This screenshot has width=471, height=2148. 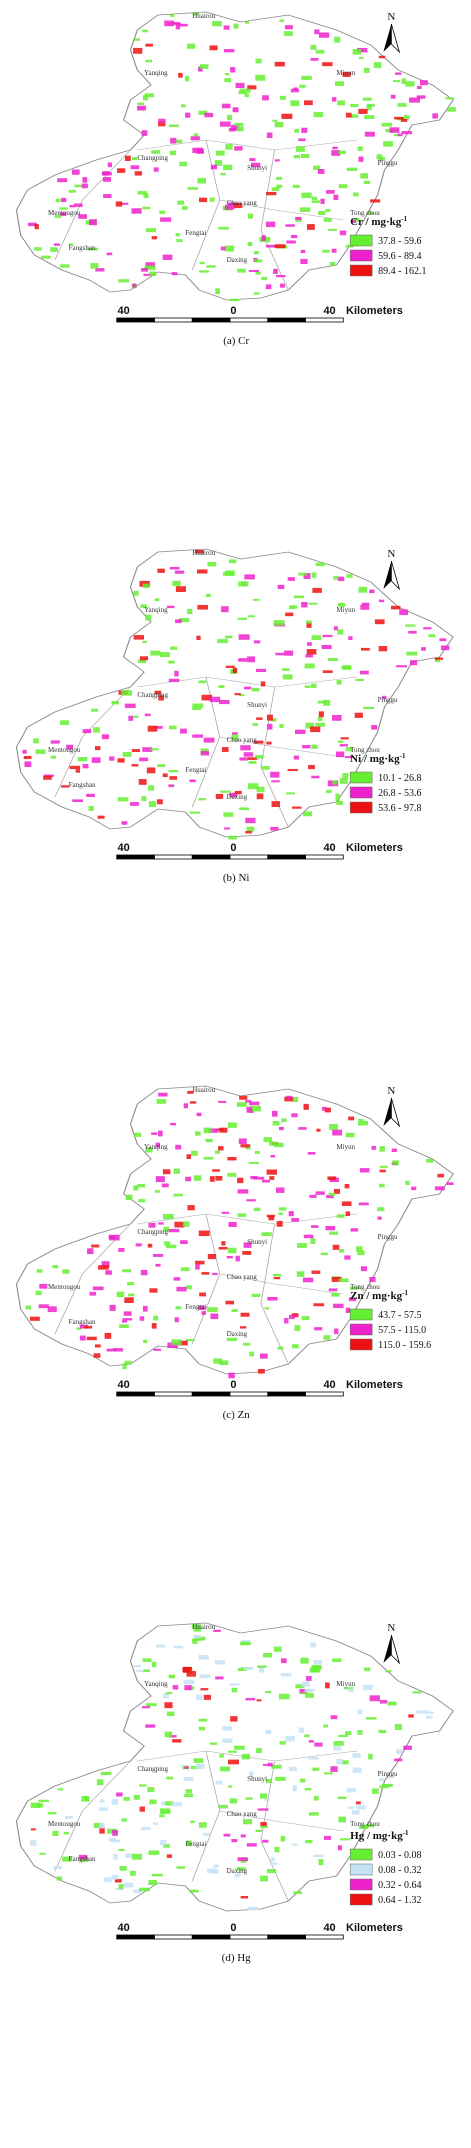 I want to click on legend-title-text: Hg / mg·kg, so click(x=376, y=1836).